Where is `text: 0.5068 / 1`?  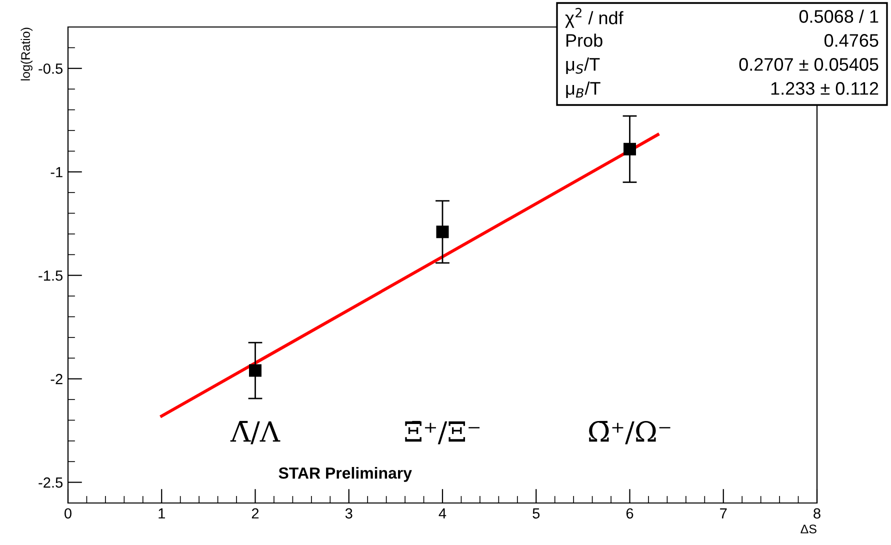 text: 0.5068 / 1 is located at coordinates (838, 16).